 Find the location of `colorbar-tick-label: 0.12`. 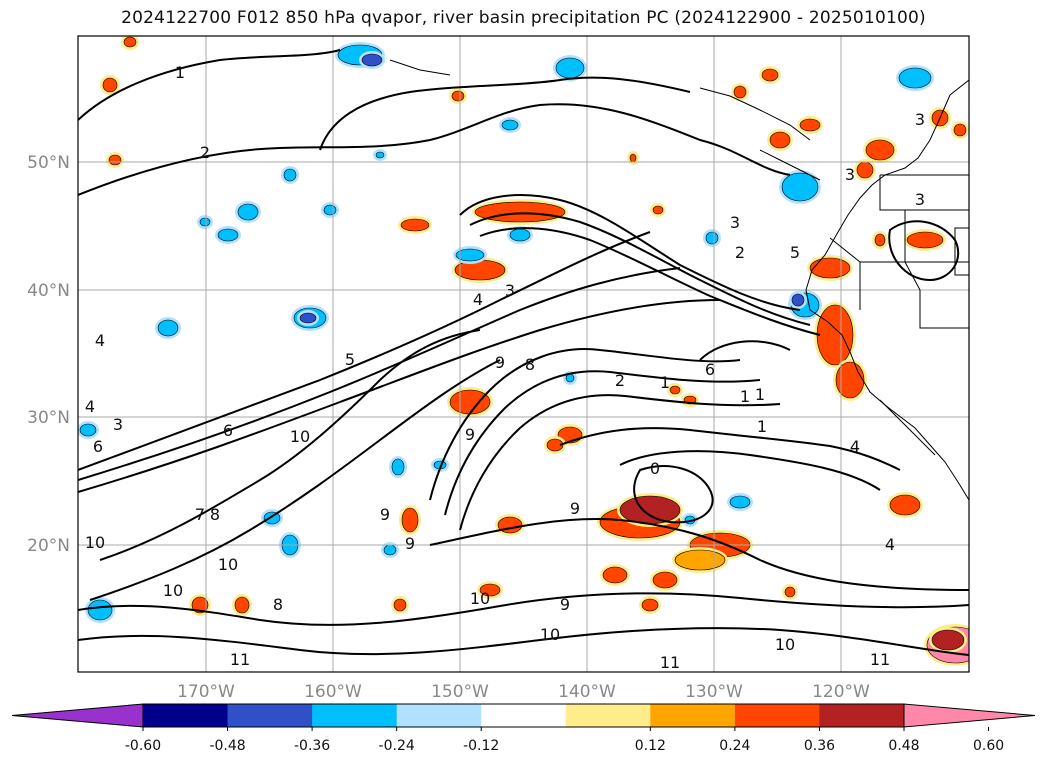

colorbar-tick-label: 0.12 is located at coordinates (650, 746).